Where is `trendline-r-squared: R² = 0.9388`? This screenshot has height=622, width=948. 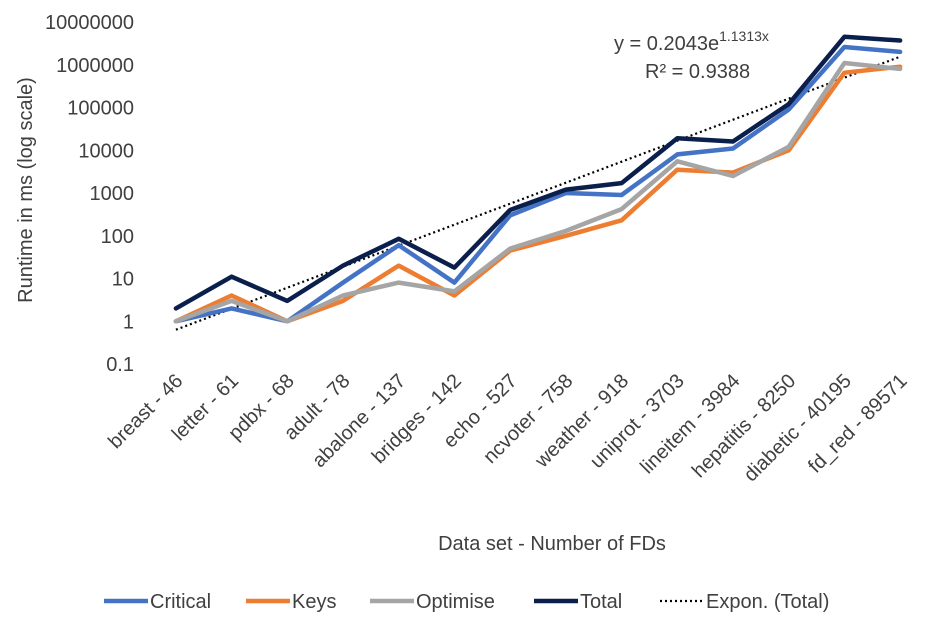
trendline-r-squared: R² = 0.9388 is located at coordinates (697, 72).